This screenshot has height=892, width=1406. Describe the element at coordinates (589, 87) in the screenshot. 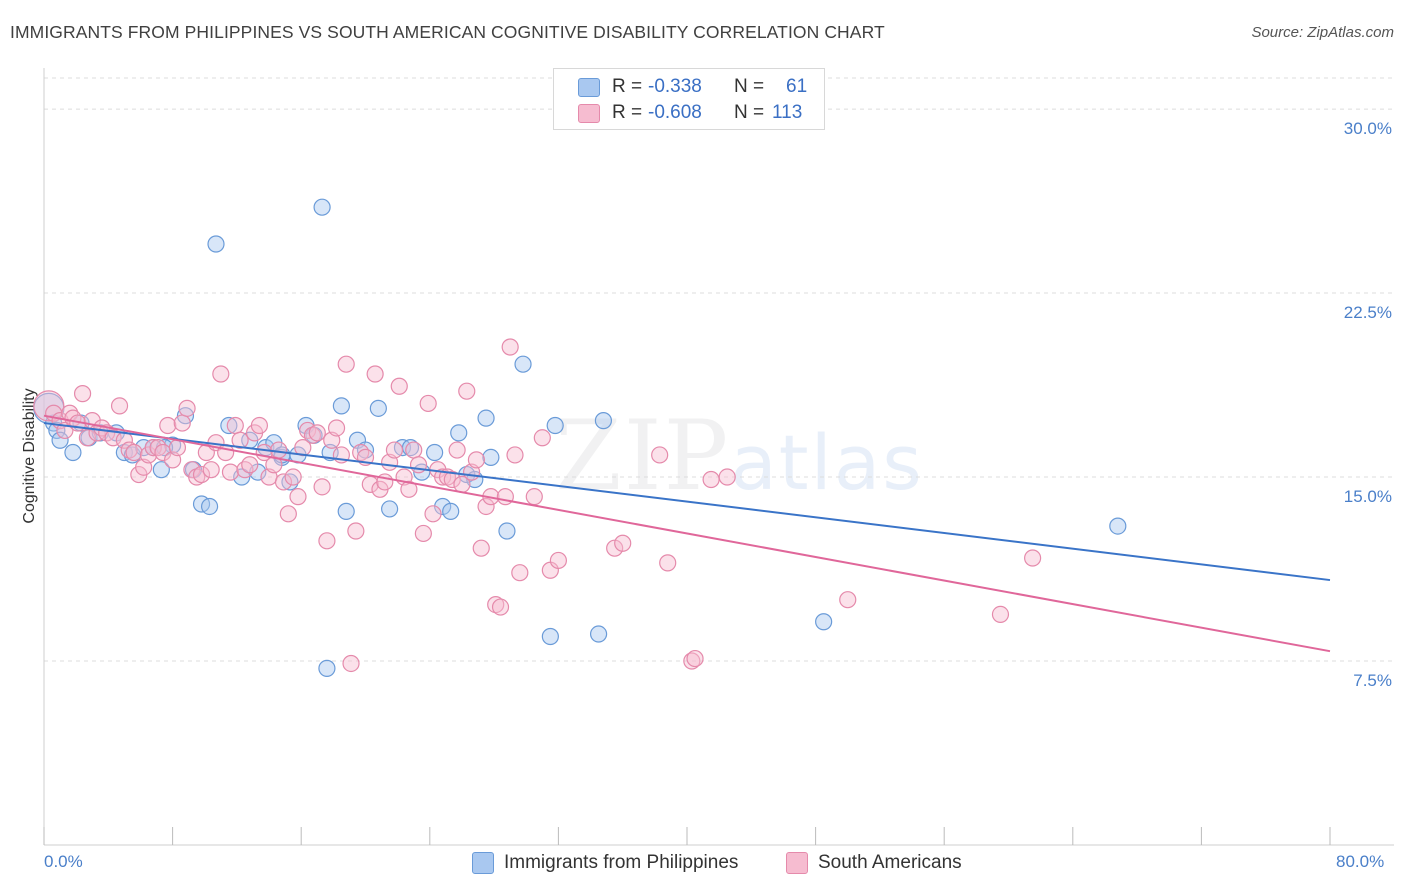

I see `swatch-philippines` at that location.